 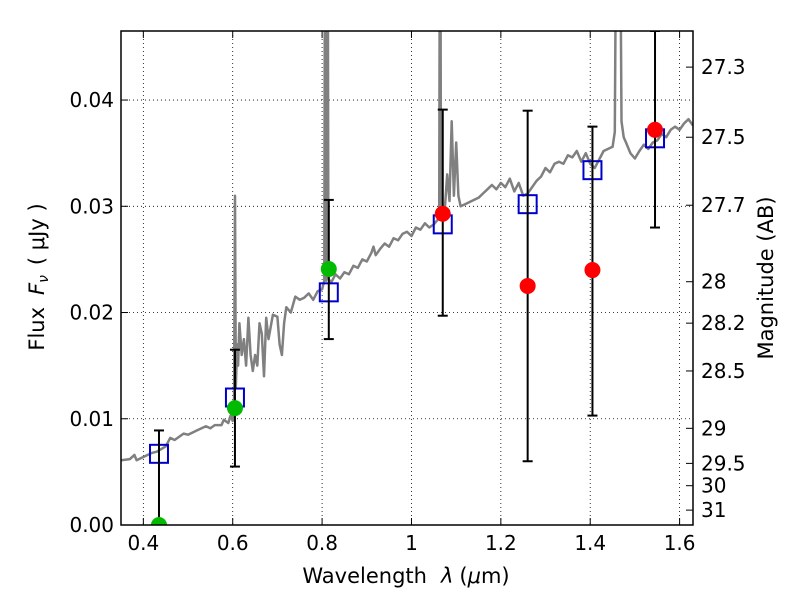 I want to click on y2-tick-label: 29, so click(x=713, y=428).